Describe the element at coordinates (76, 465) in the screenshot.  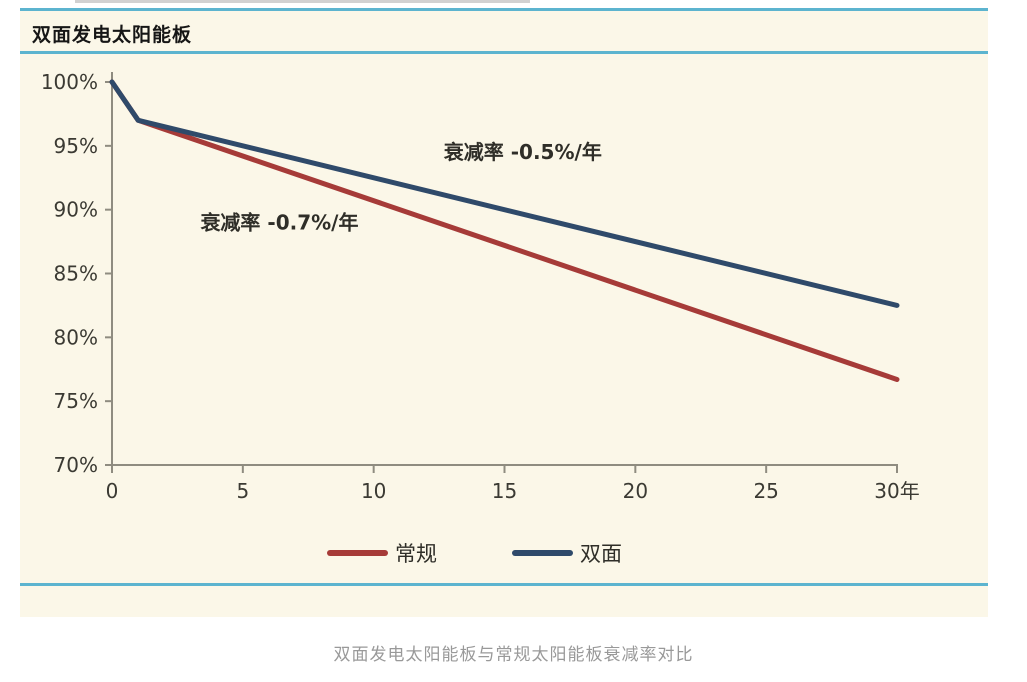
I see `y-tick-label: 70%` at that location.